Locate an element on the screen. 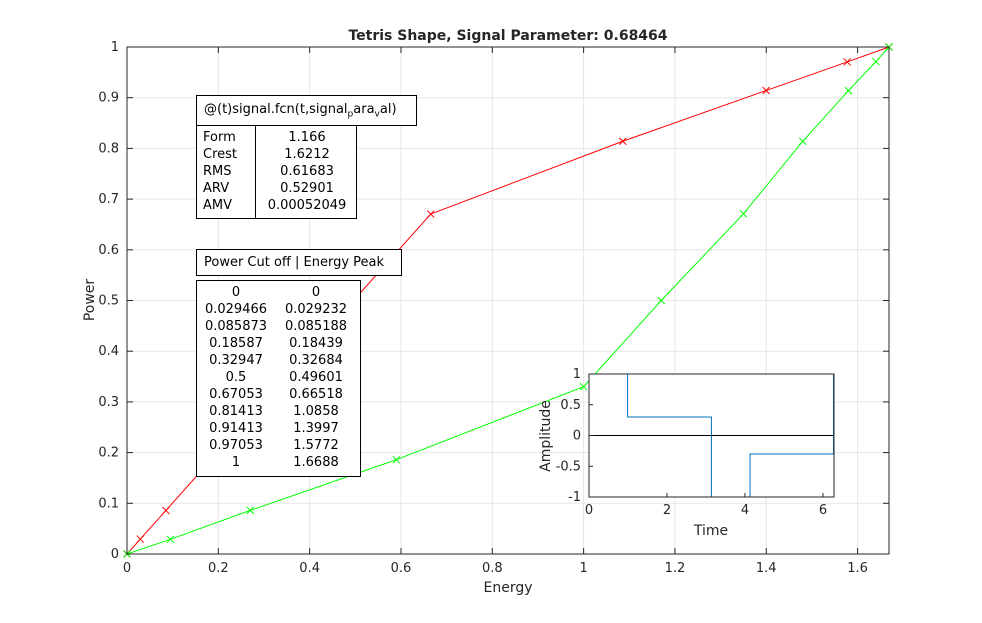 The width and height of the screenshot is (982, 623). cutoff-table-header: Power Cut off | Energy Peak is located at coordinates (299, 262).